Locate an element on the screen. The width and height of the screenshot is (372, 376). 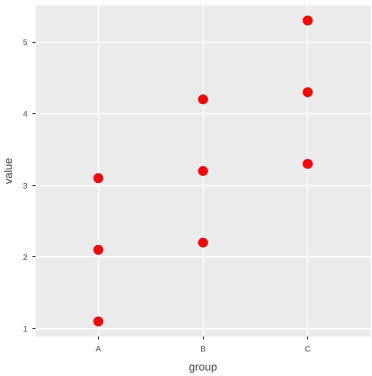
x-tick-label: A is located at coordinates (99, 349).